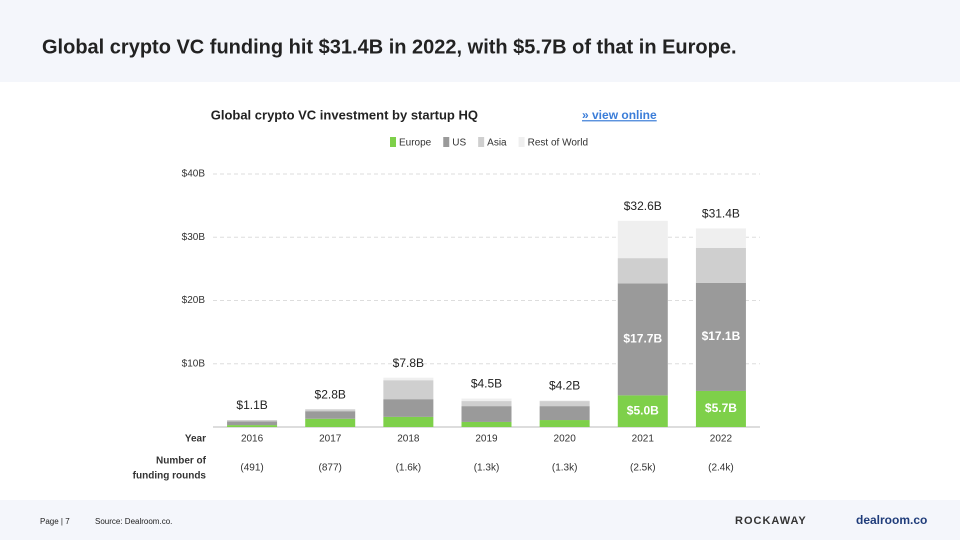  Describe the element at coordinates (194, 363) in the screenshot. I see `y-tick-label: $10B` at that location.